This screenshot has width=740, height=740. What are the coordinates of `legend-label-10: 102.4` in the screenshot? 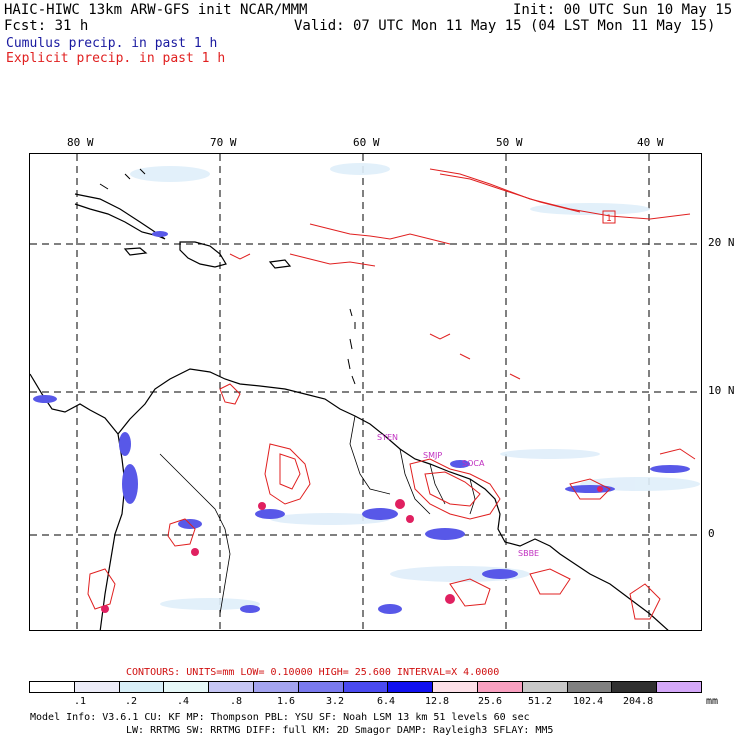 It's located at (588, 701).